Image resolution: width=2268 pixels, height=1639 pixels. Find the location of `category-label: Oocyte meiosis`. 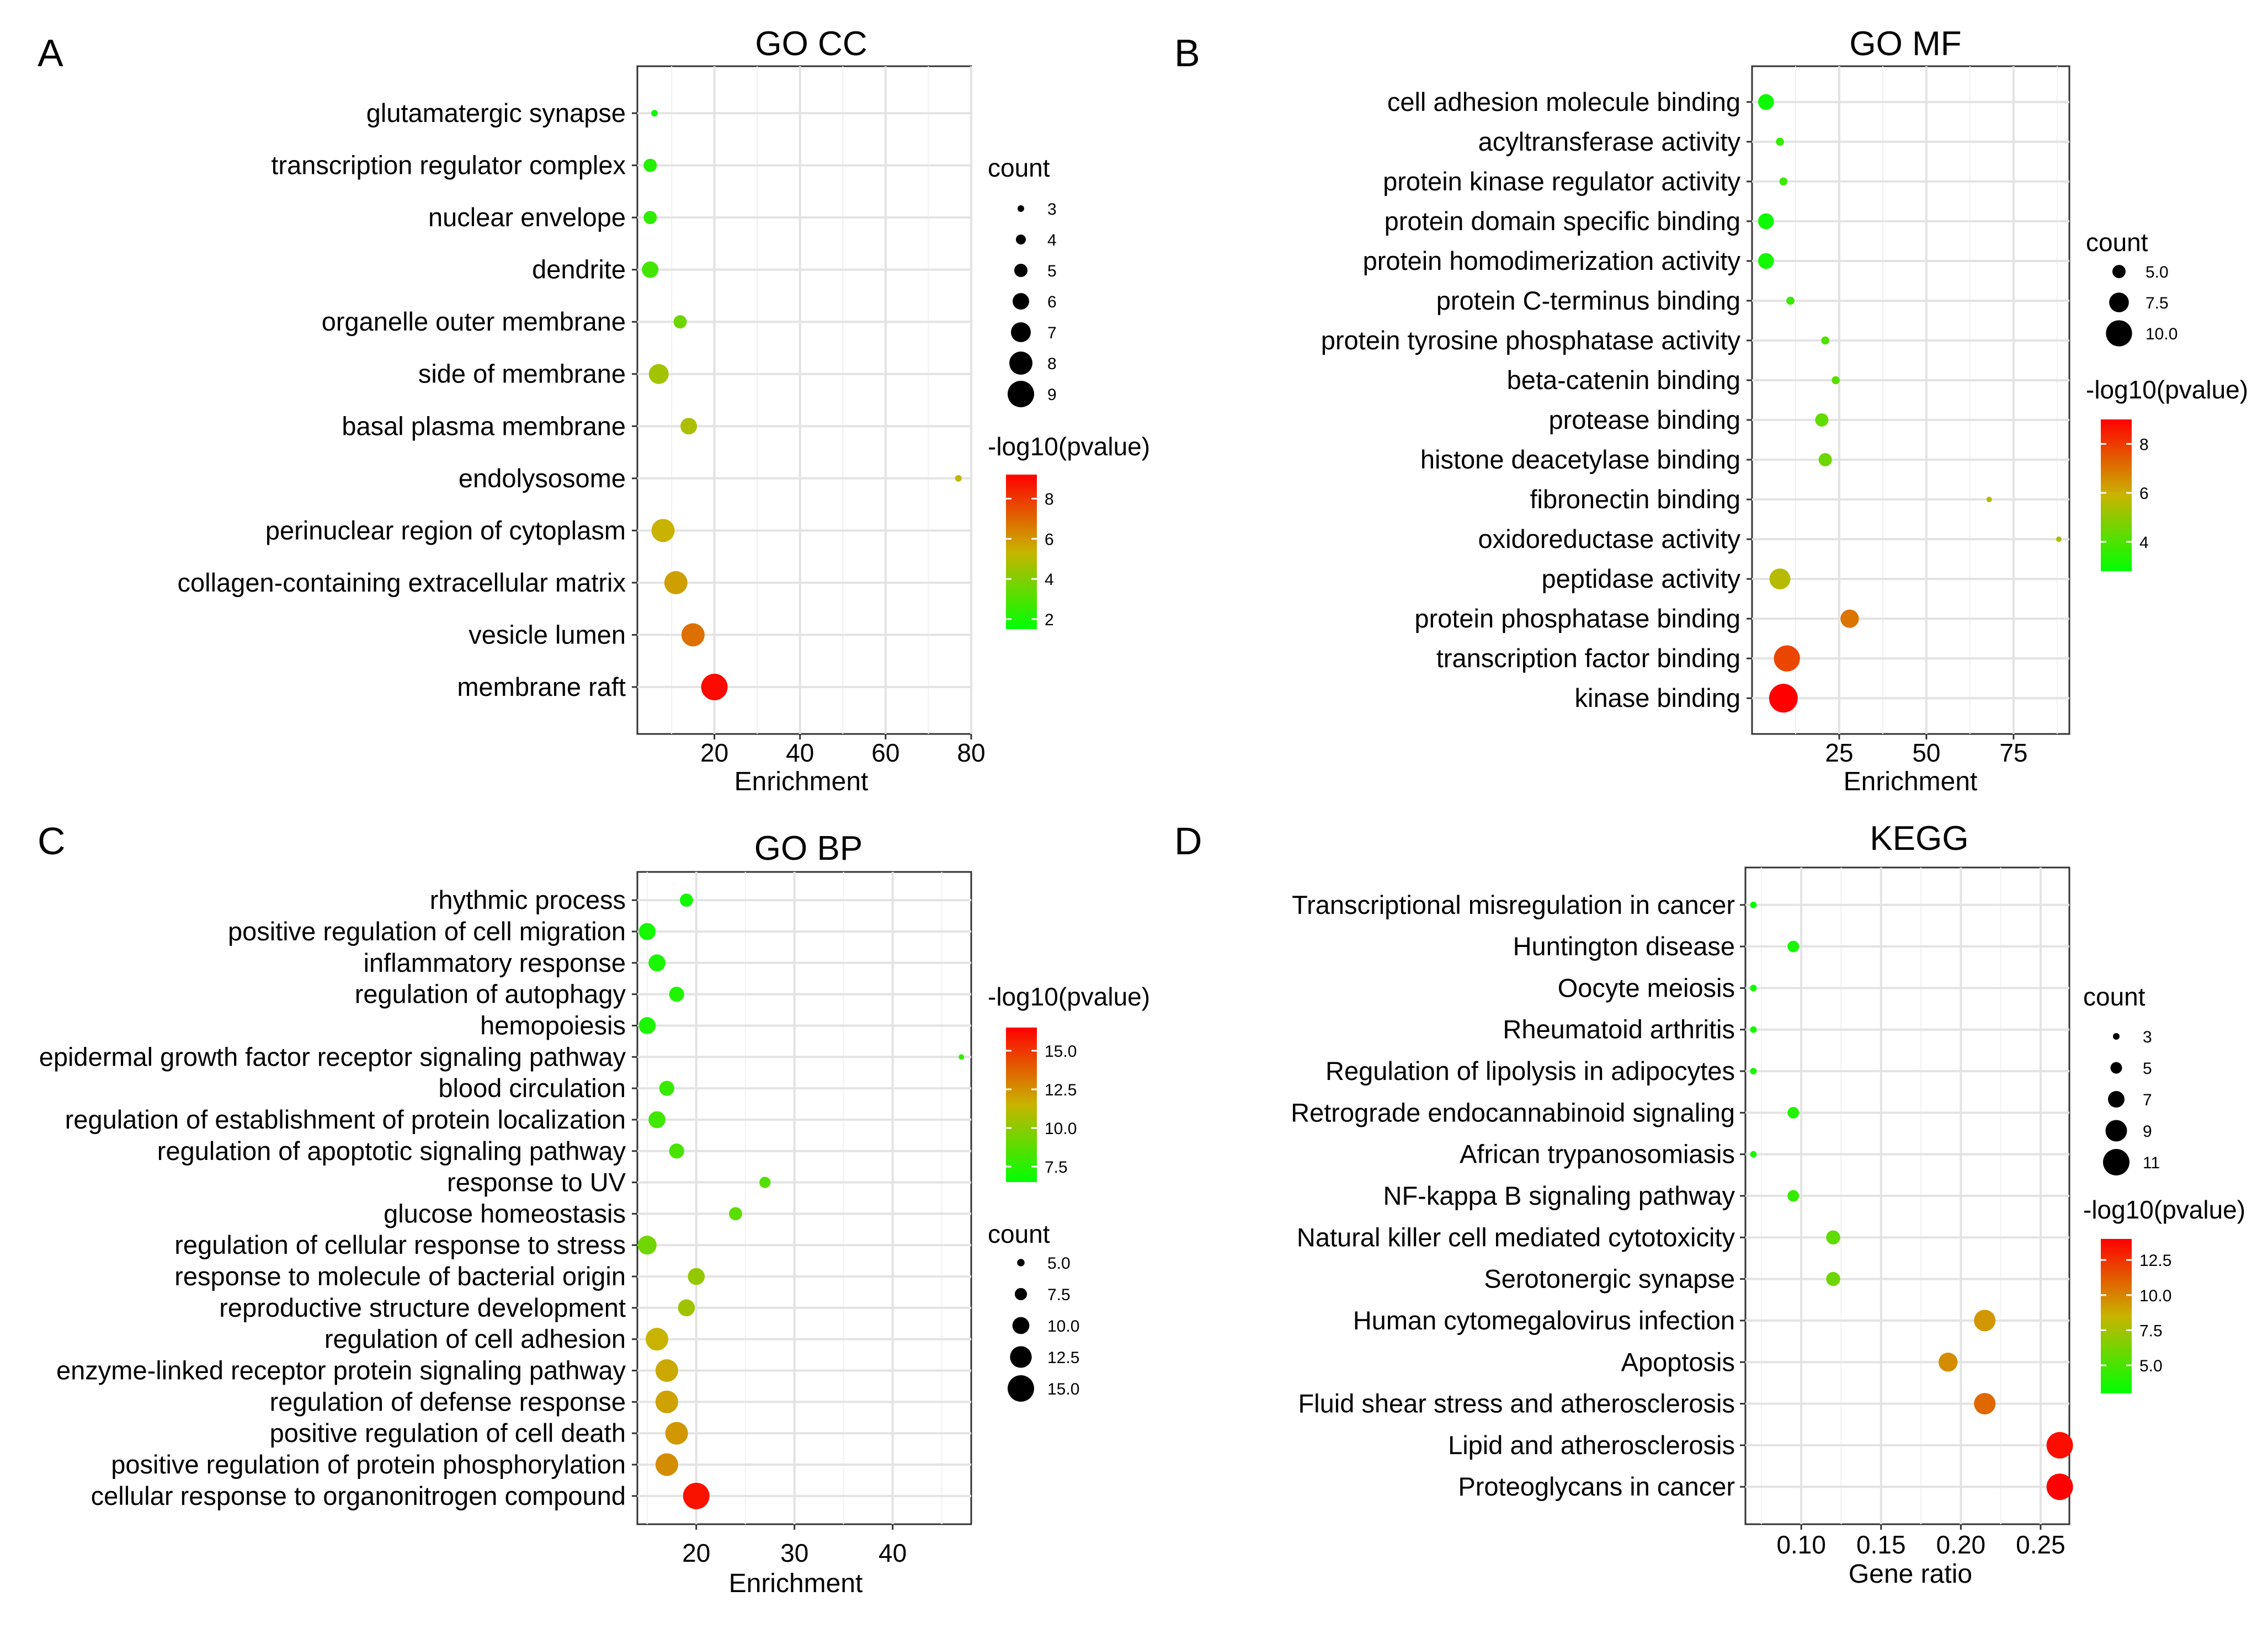

category-label: Oocyte meiosis is located at coordinates (1646, 987).